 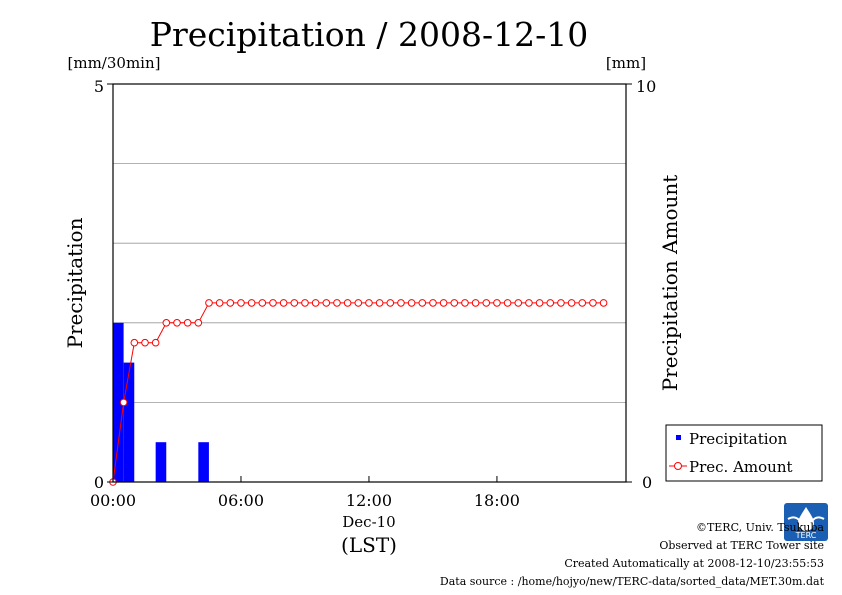 I want to click on legend-box, so click(x=744, y=453).